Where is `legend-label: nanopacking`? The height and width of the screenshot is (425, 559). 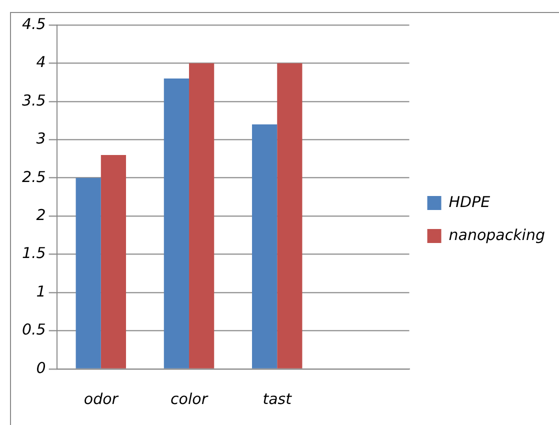 legend-label: nanopacking is located at coordinates (497, 235).